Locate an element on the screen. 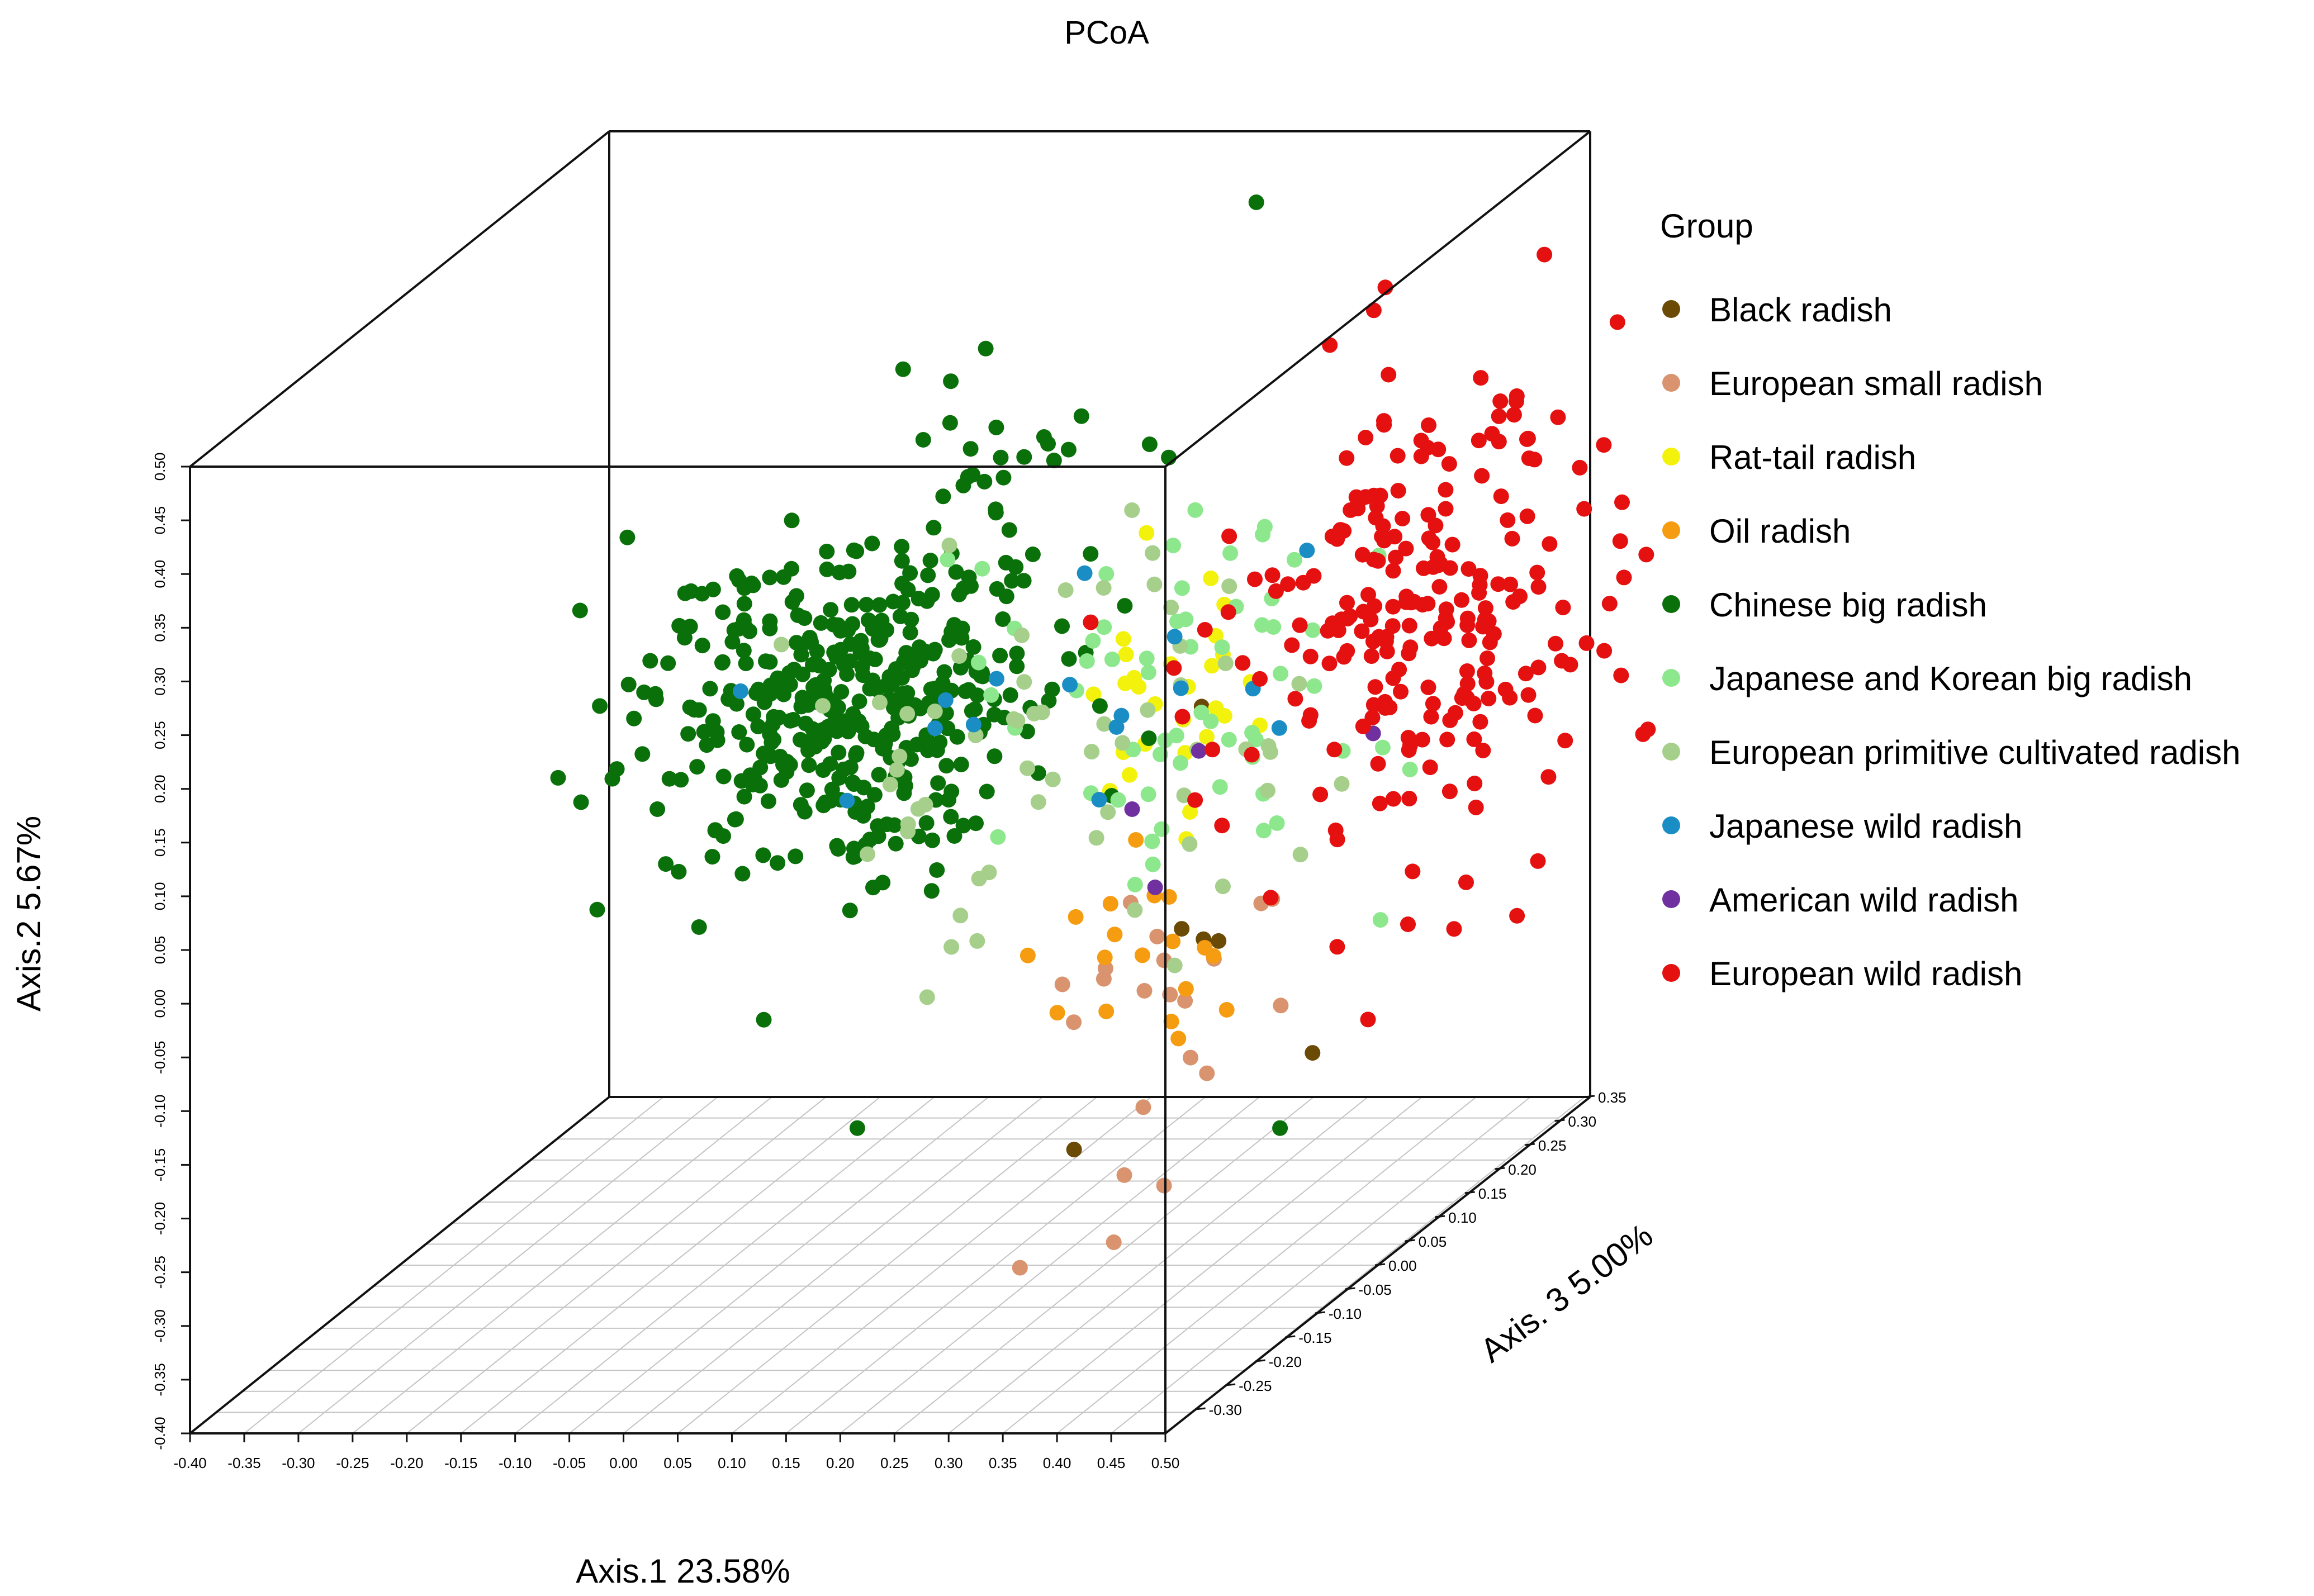 This screenshot has height=1596, width=2314. x-tick-label: -0.25 is located at coordinates (352, 1463).